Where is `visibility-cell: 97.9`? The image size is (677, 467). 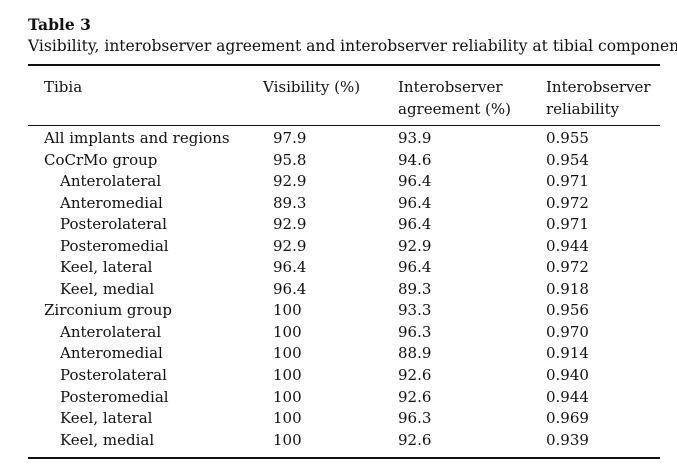 visibility-cell: 97.9 is located at coordinates (290, 138).